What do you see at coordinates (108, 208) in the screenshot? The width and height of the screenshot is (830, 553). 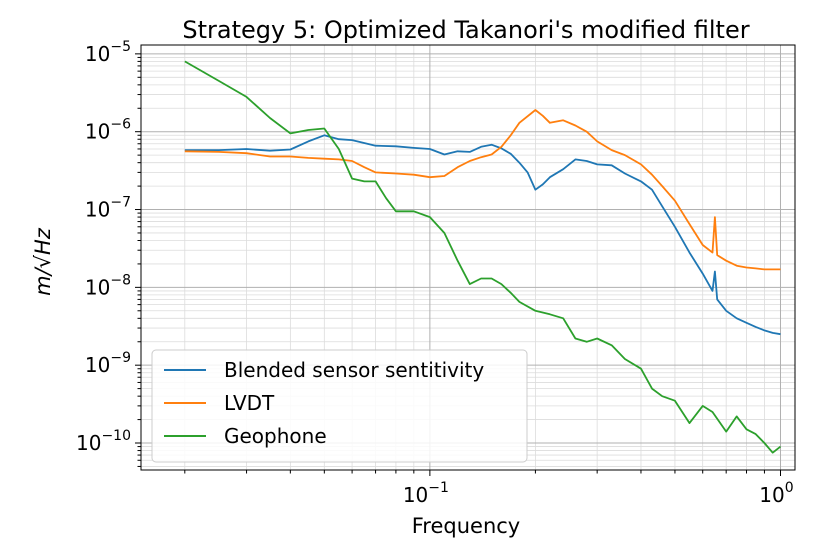 I see `y-tick-label: 10⁻⁷` at bounding box center [108, 208].